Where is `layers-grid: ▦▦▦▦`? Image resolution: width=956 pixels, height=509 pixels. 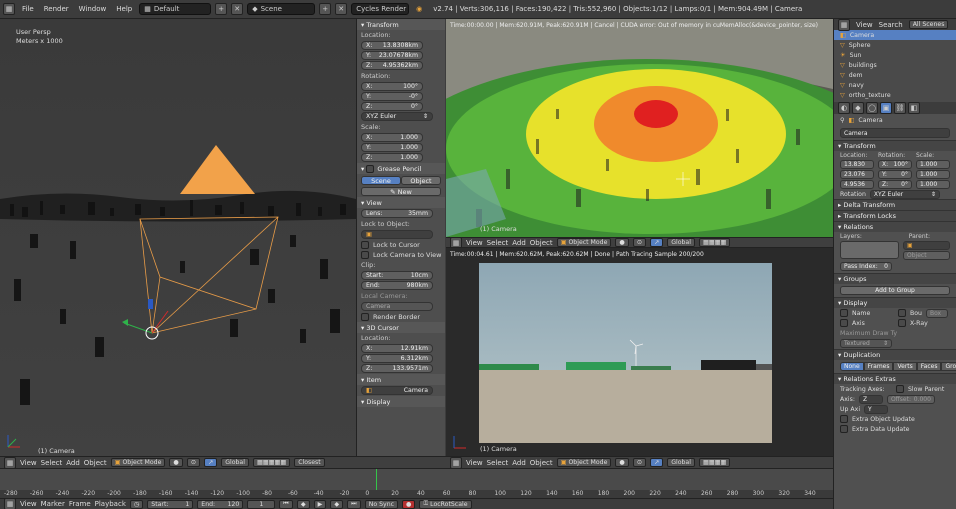 layers-grid: ▦▦▦▦ is located at coordinates (714, 242).